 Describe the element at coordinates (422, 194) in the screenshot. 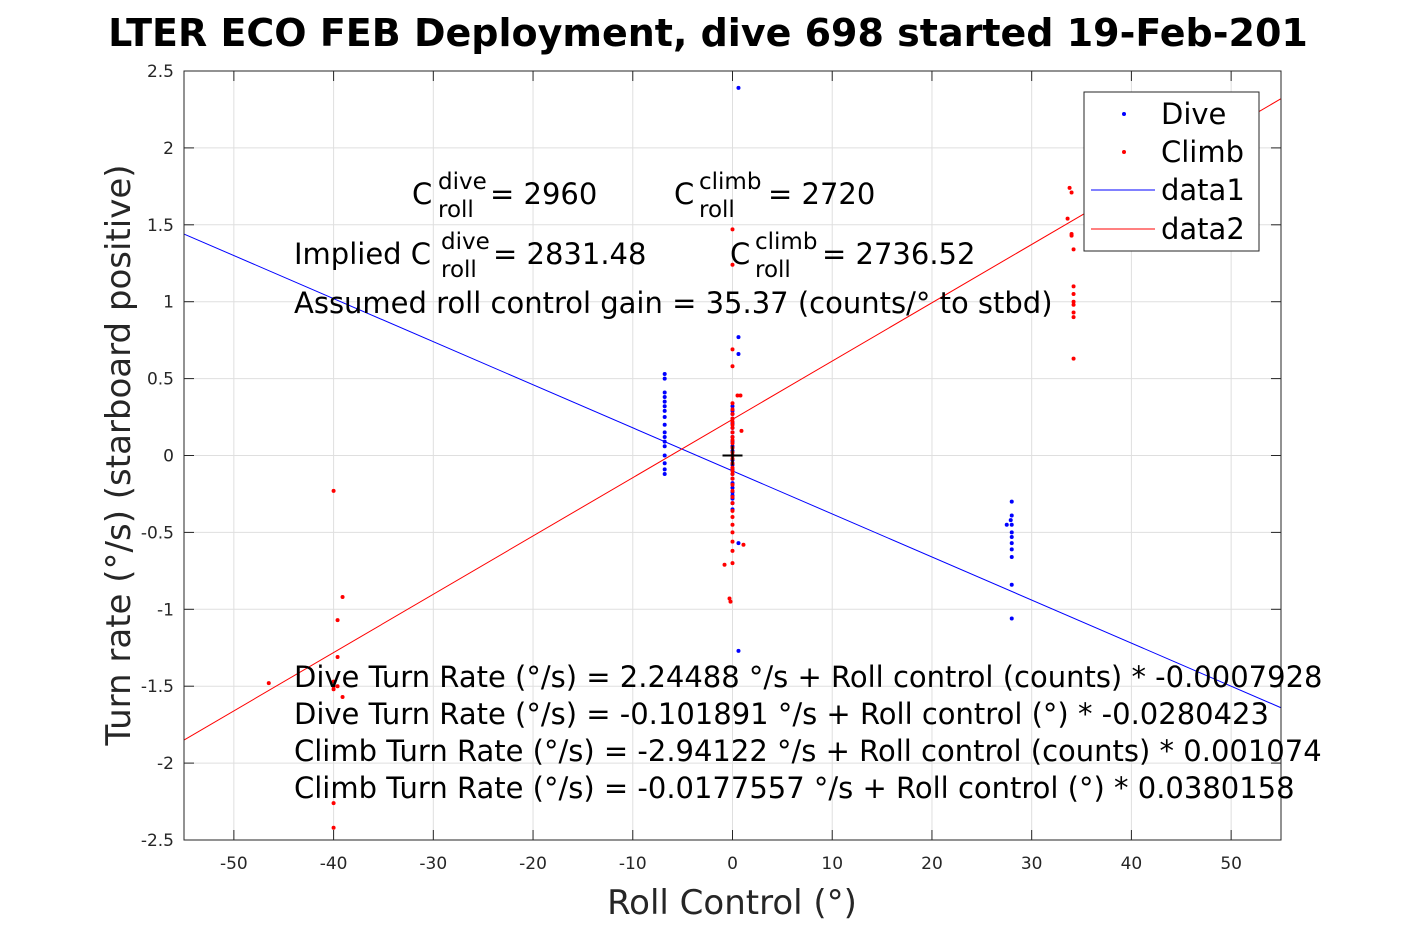

I see `c-dive-base: C` at that location.